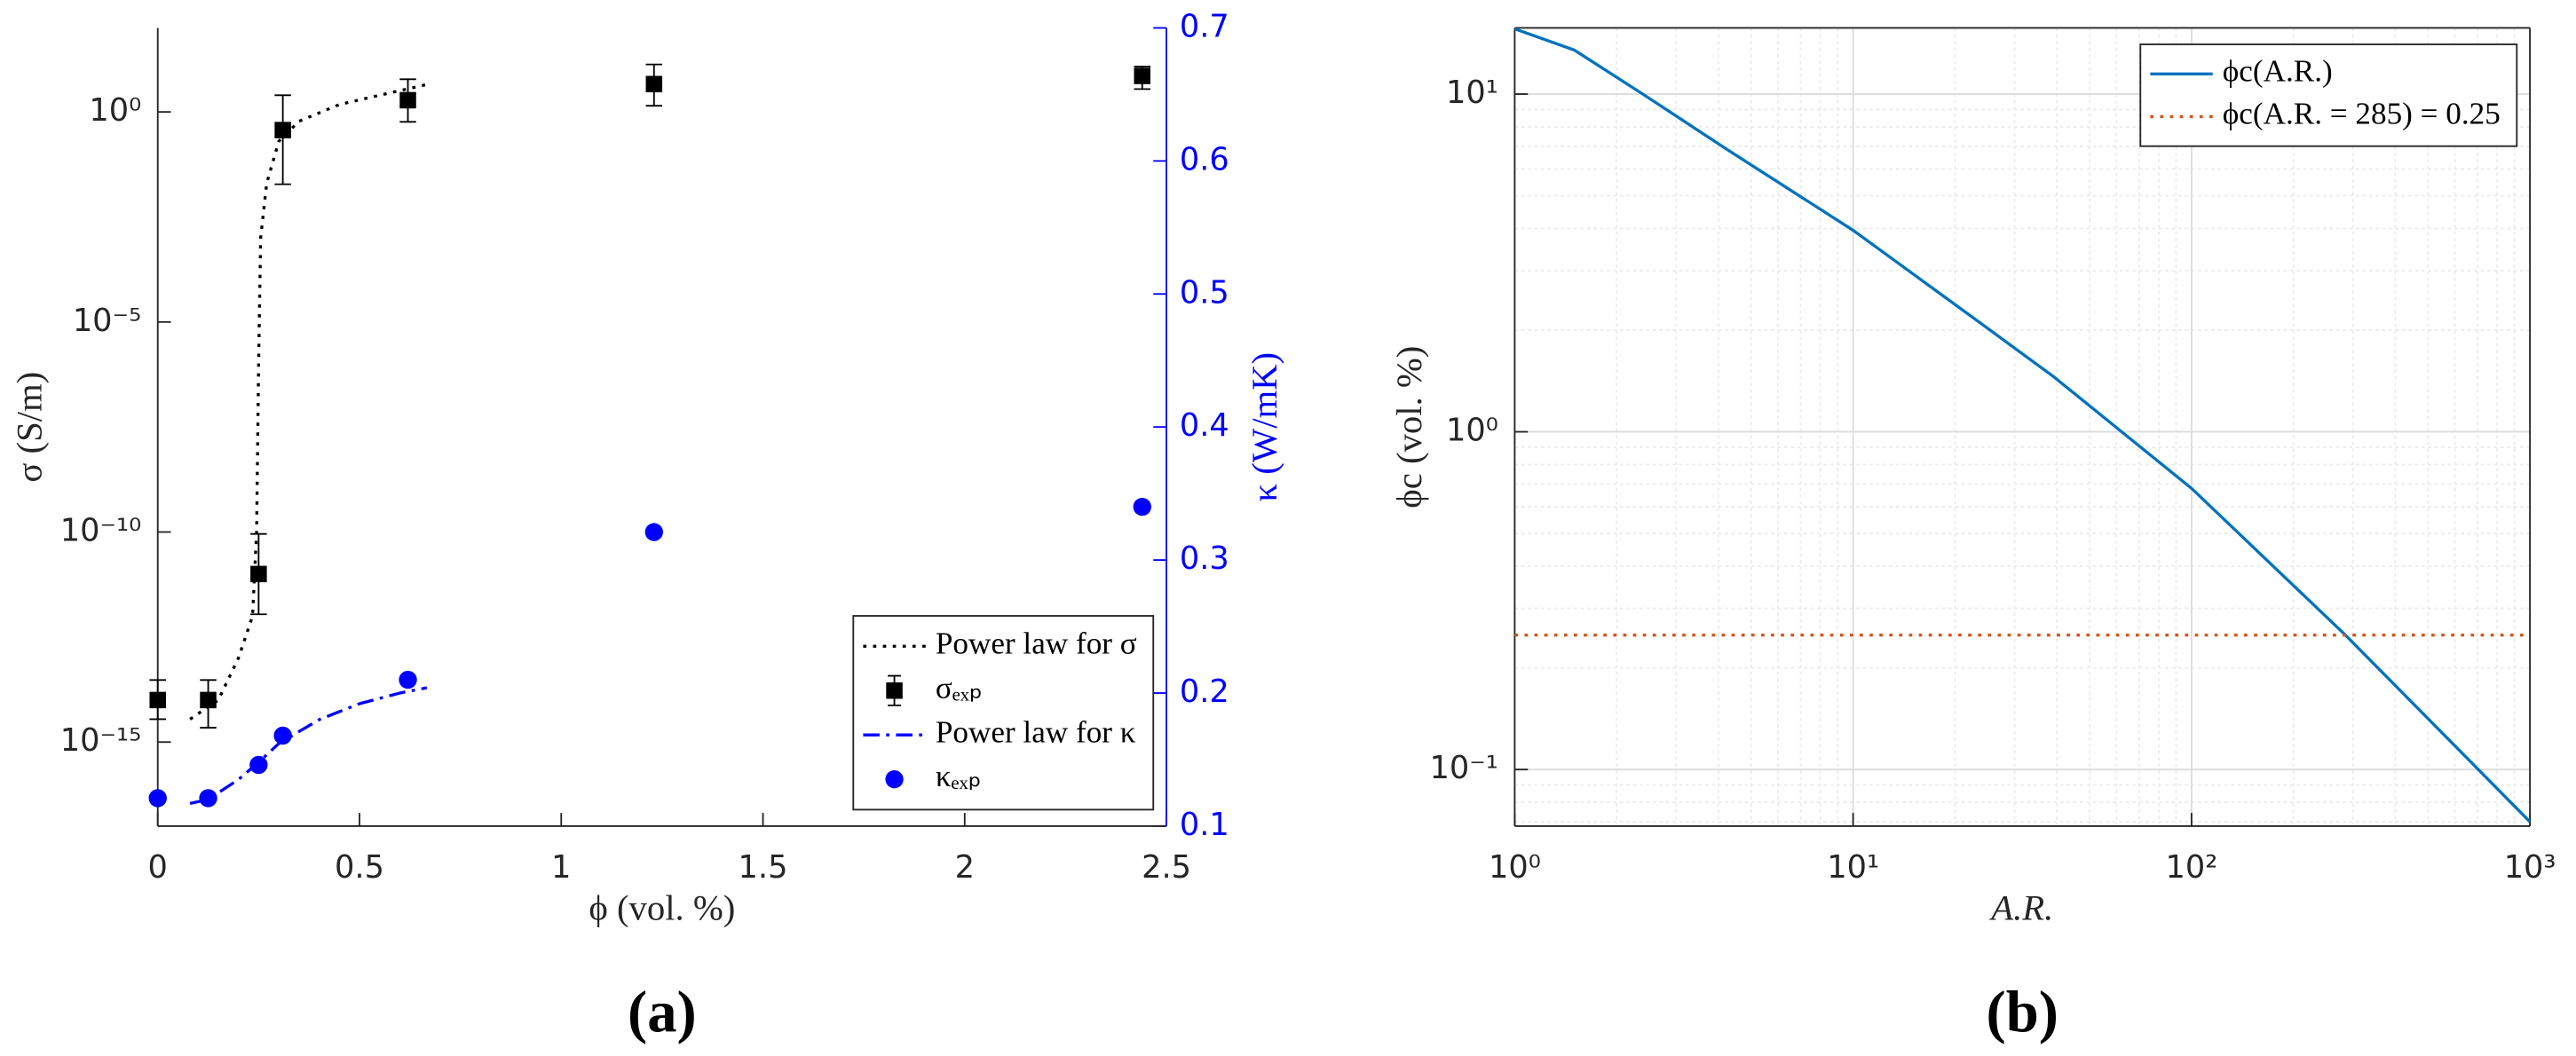  What do you see at coordinates (2530, 867) in the screenshot?
I see `x-tick-label: 10³` at bounding box center [2530, 867].